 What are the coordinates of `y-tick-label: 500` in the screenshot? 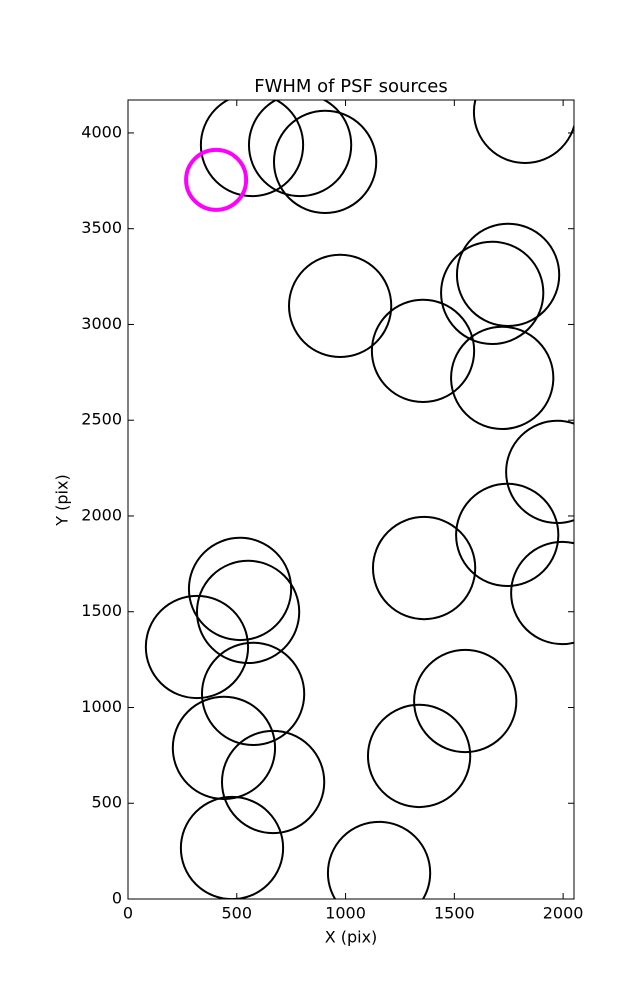 It's located at (106, 802).